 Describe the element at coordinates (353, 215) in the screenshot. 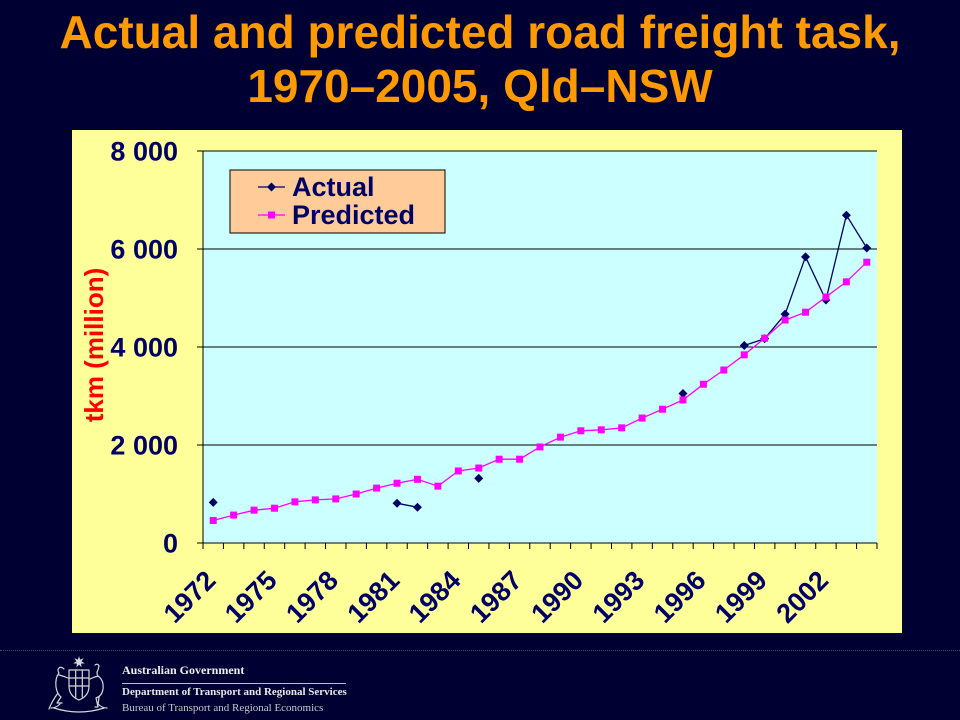

I see `legend-predicted-label: Predicted` at that location.